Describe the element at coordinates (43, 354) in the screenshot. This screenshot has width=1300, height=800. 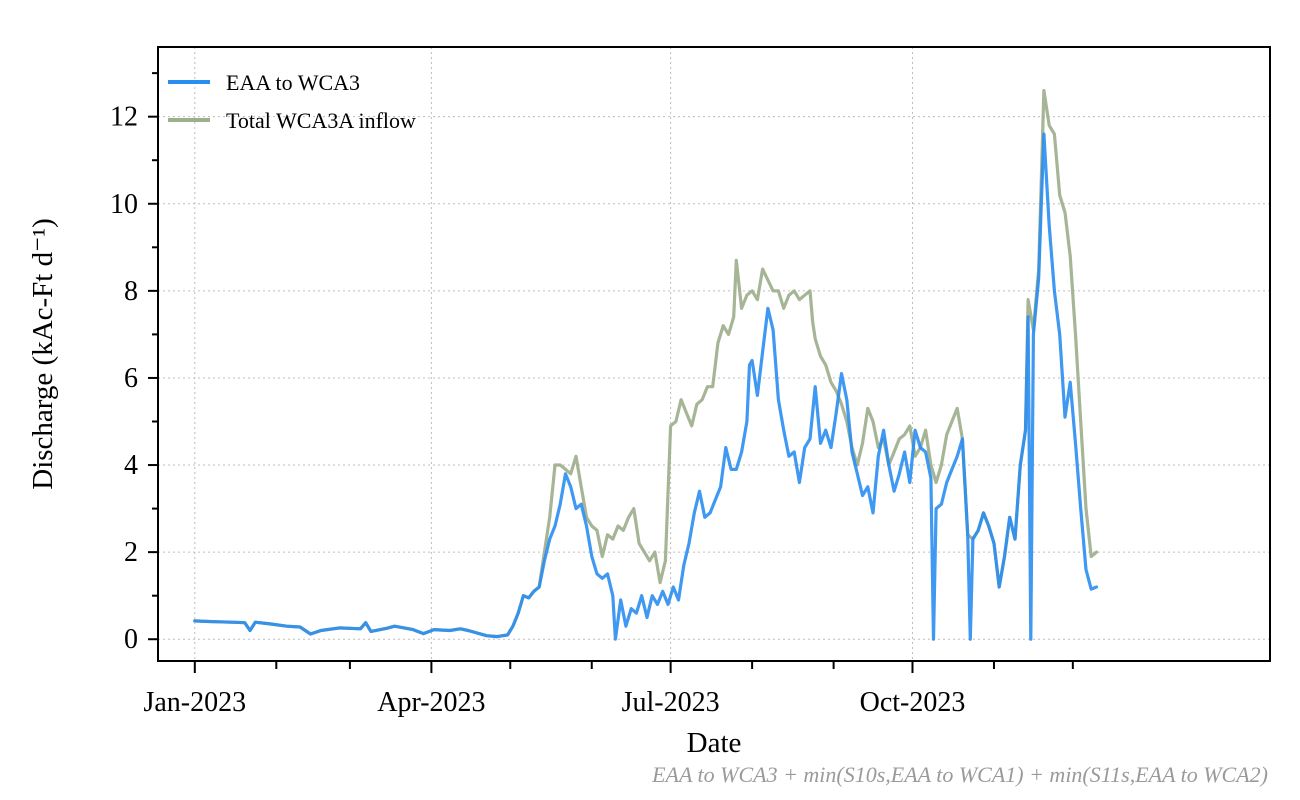
I see `y-axis-title: Discharge (kAc-Ft d⁻¹)` at that location.